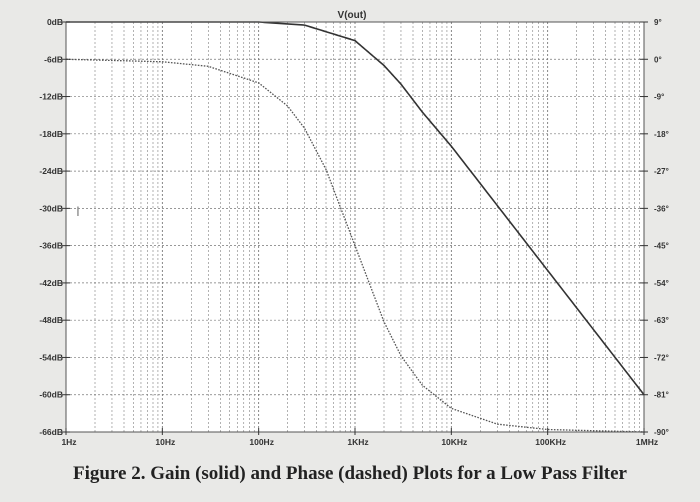 The height and width of the screenshot is (502, 700). Describe the element at coordinates (661, 395) in the screenshot. I see `y-right-tick-label: -81°` at that location.